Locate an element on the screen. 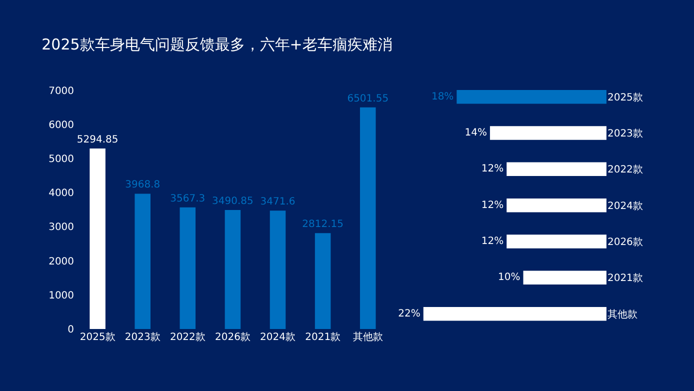 This screenshot has height=391, width=694. y-tick-label: 2023款 is located at coordinates (625, 134).